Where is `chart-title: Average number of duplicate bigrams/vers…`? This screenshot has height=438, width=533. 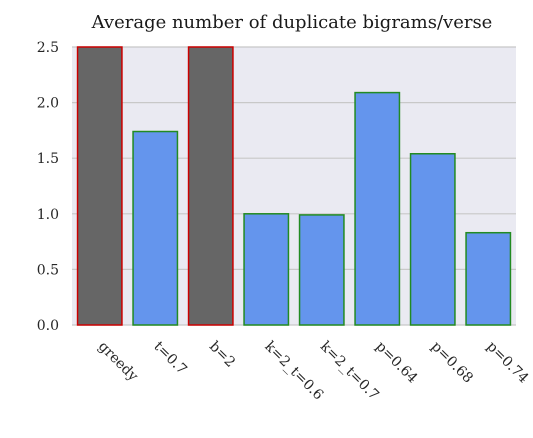 chart-title: Average number of duplicate bigrams/vers… is located at coordinates (292, 22).